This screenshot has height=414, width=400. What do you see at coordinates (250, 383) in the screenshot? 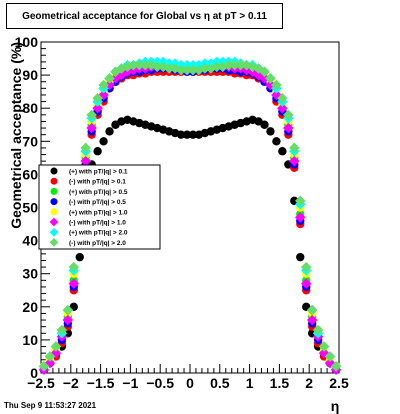
I see `x-tick-label: 1` at bounding box center [250, 383].